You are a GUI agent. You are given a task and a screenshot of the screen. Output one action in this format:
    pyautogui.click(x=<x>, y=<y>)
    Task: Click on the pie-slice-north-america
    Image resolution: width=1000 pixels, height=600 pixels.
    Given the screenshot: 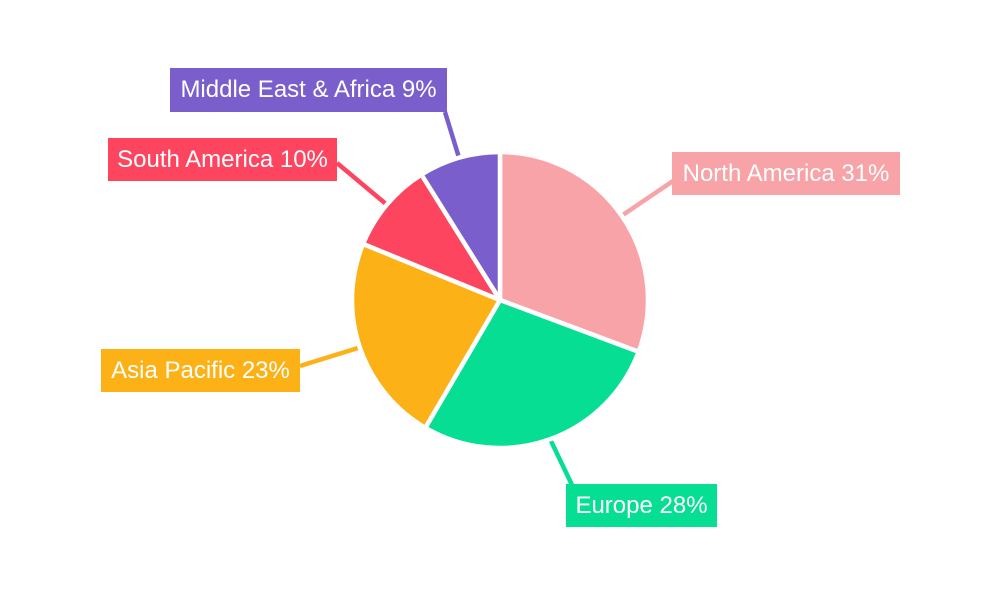 What is the action you would take?
    pyautogui.click(x=574, y=252)
    